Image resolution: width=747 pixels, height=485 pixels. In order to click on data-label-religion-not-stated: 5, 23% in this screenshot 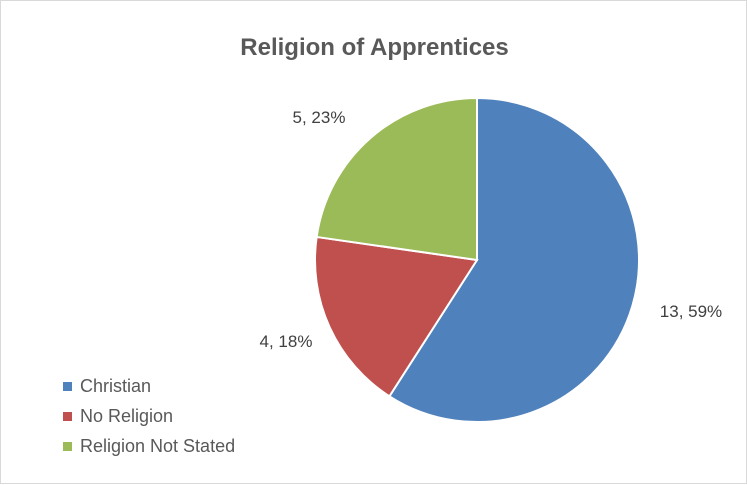, I will do `click(319, 117)`.